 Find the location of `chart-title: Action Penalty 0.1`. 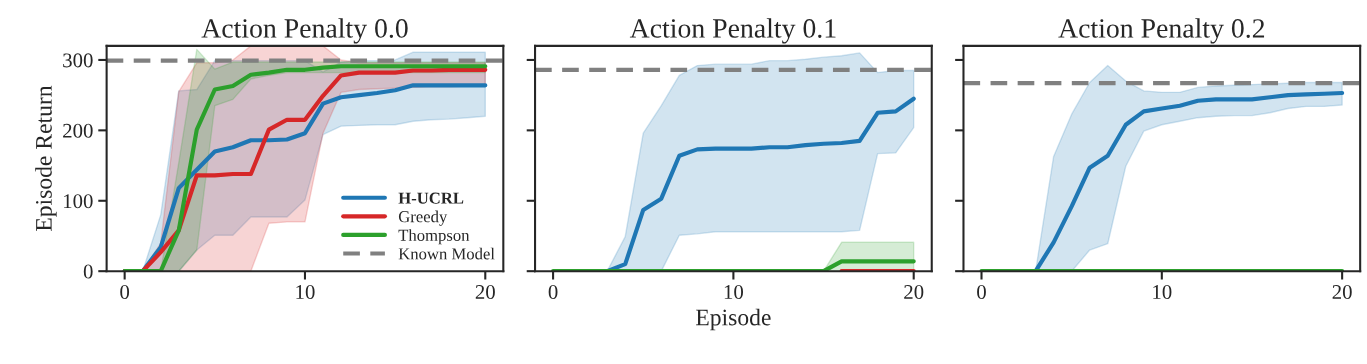

chart-title: Action Penalty 0.1 is located at coordinates (732, 31).